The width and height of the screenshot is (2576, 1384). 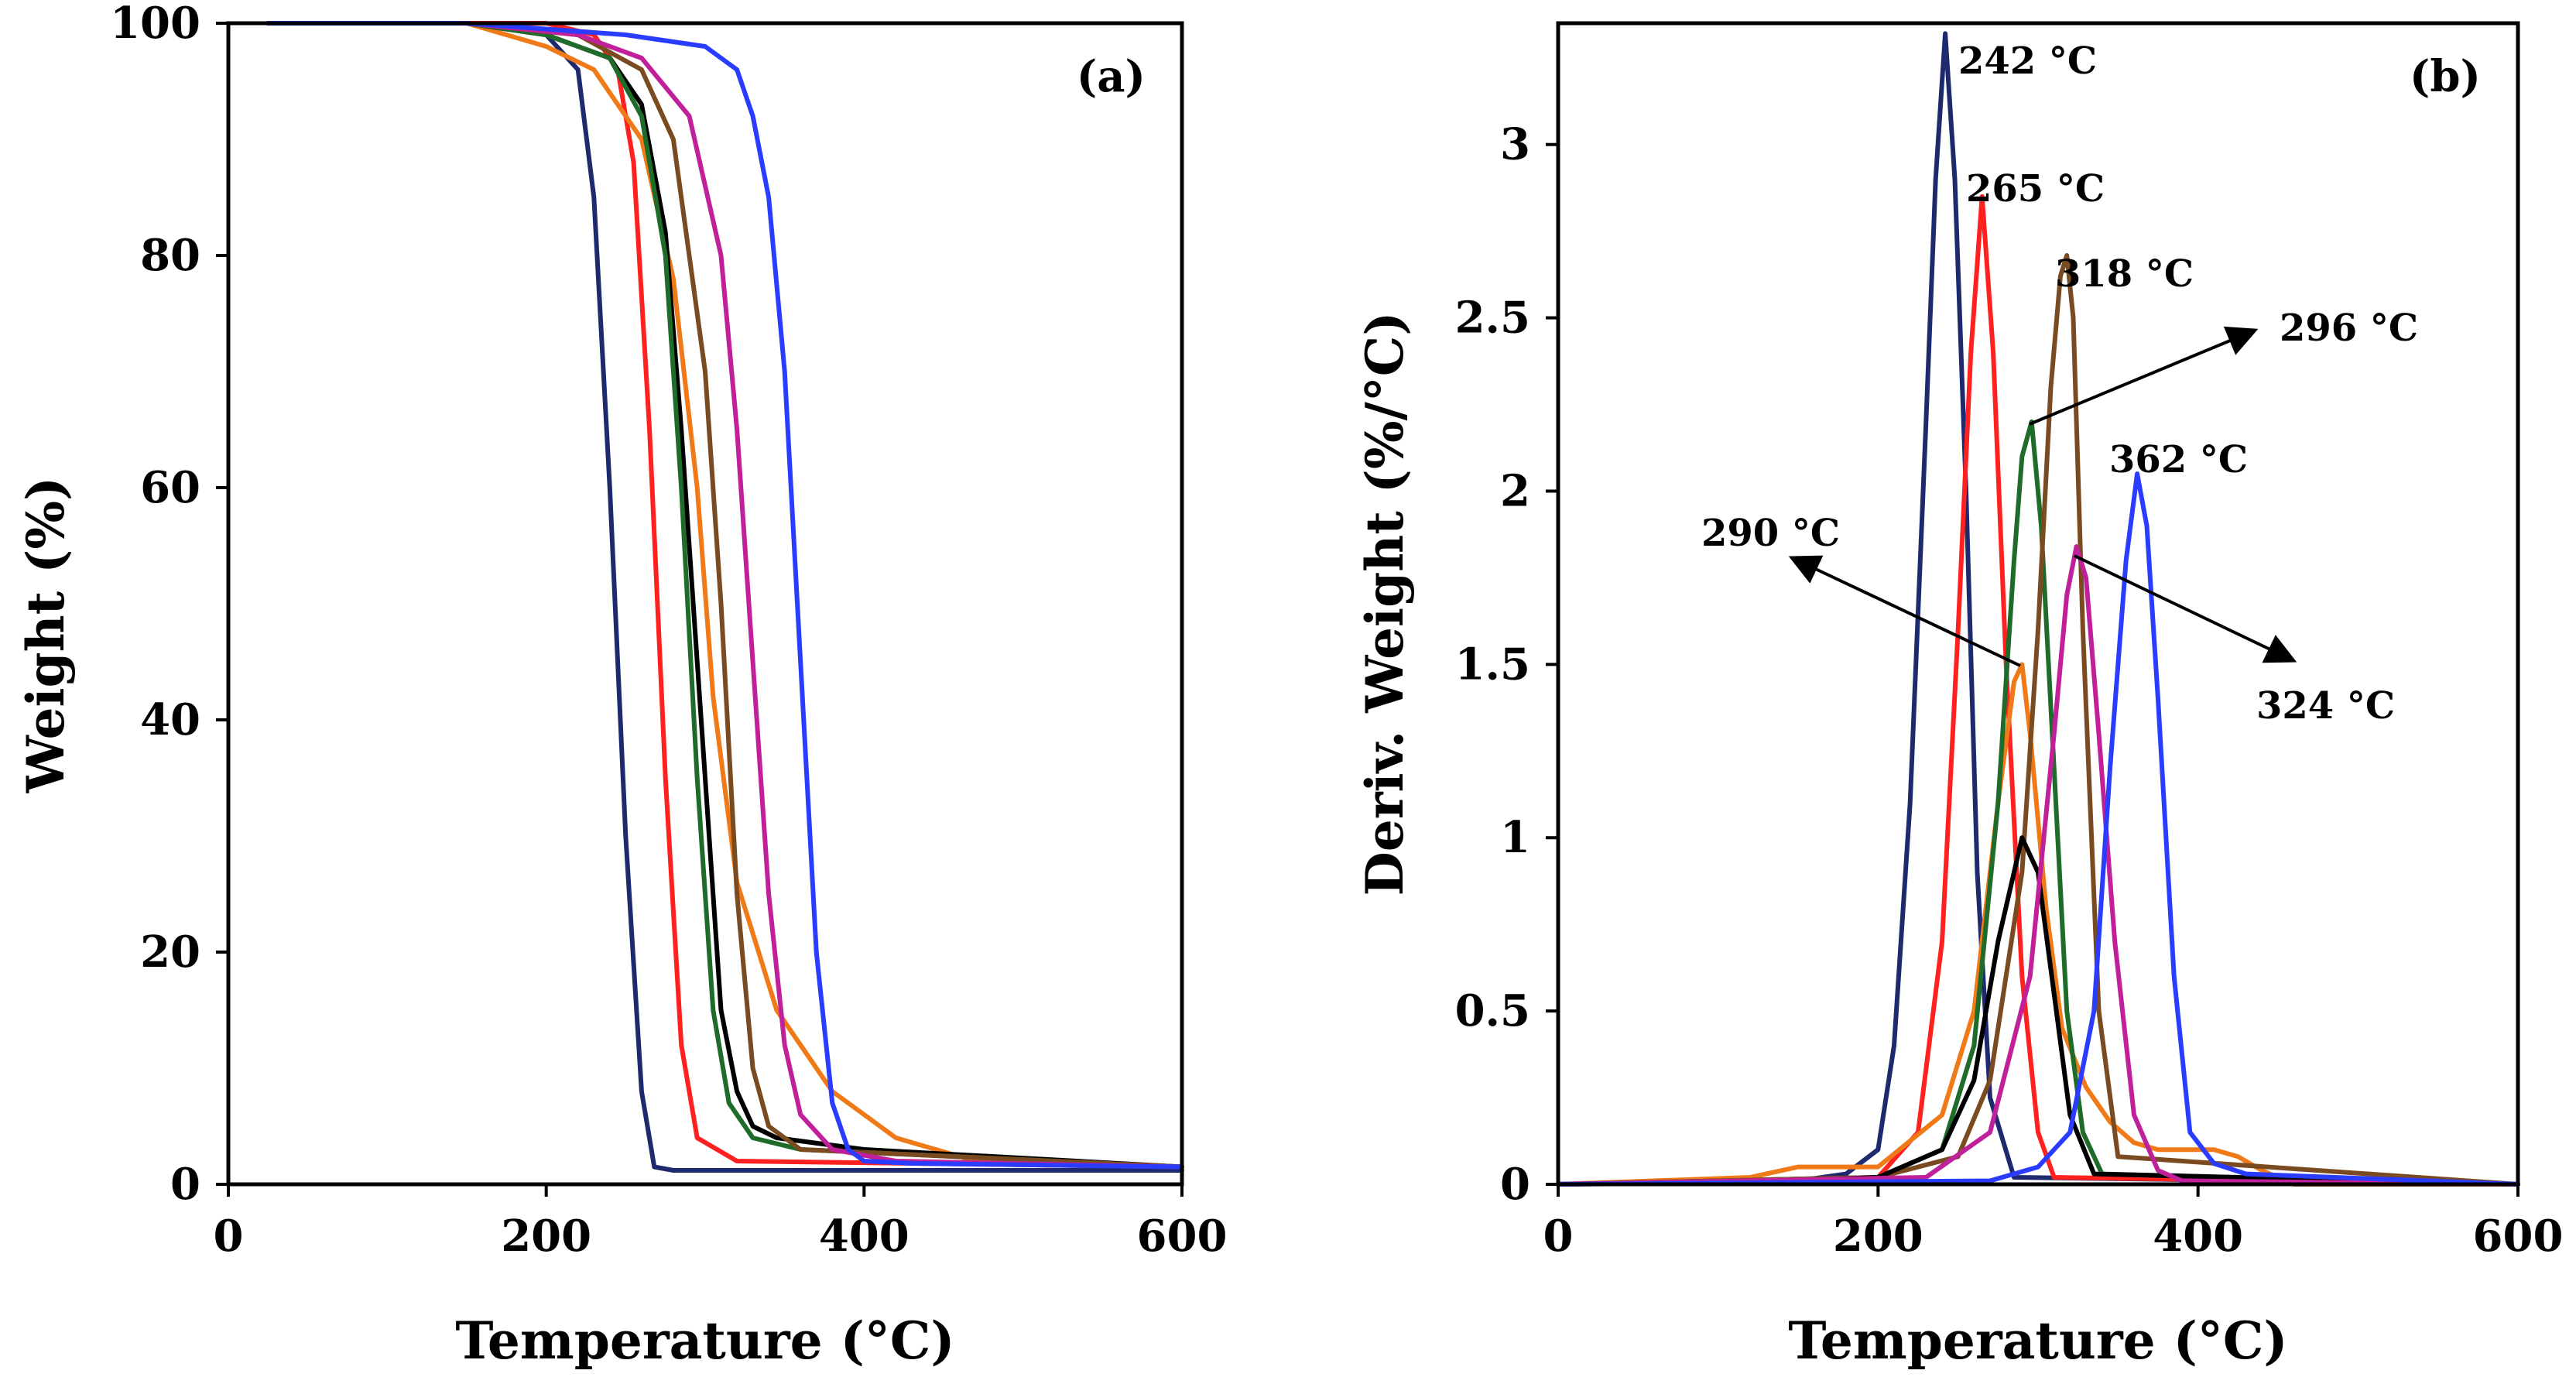 I want to click on panel-b-y-tick-label: 2.5, so click(x=1492, y=319).